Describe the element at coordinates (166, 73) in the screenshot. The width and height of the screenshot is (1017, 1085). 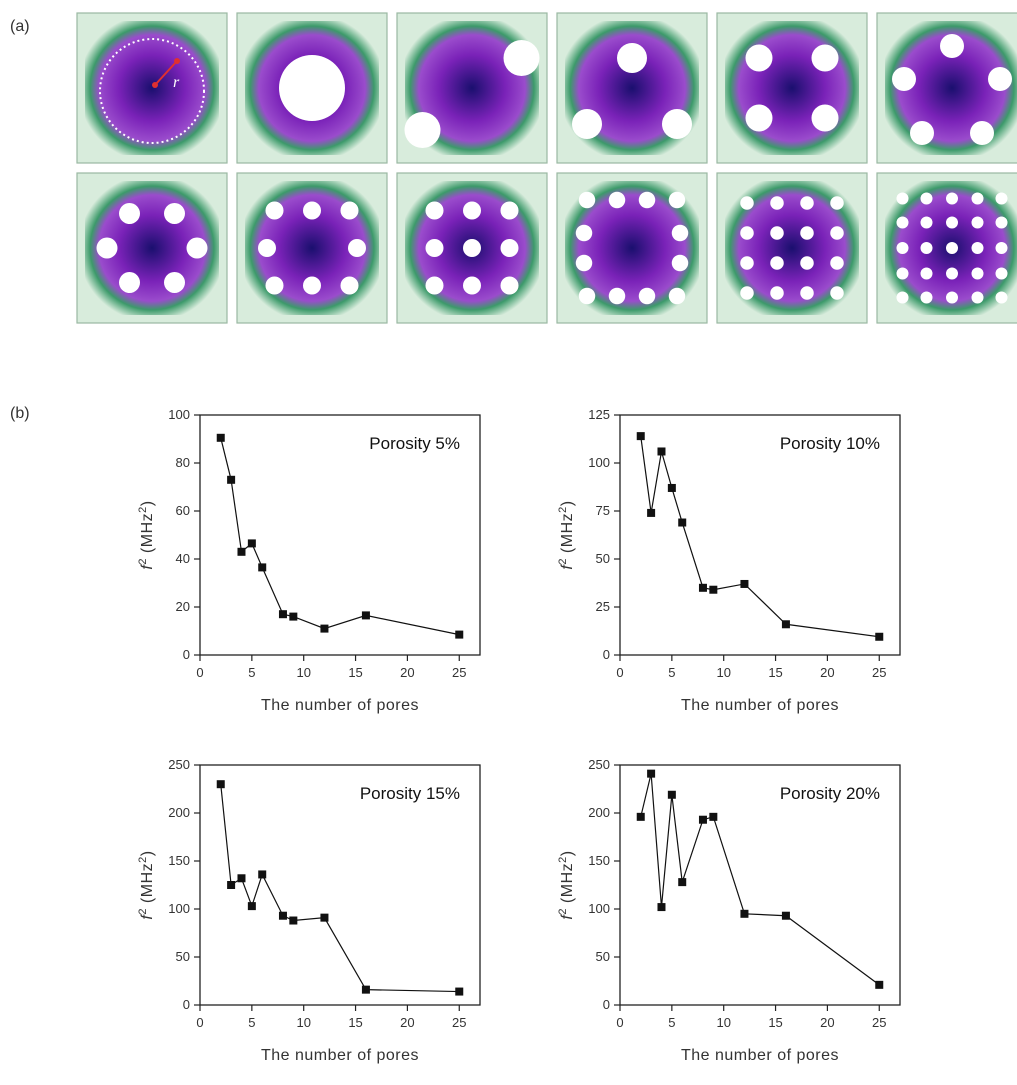
I see `radius-arrow` at that location.